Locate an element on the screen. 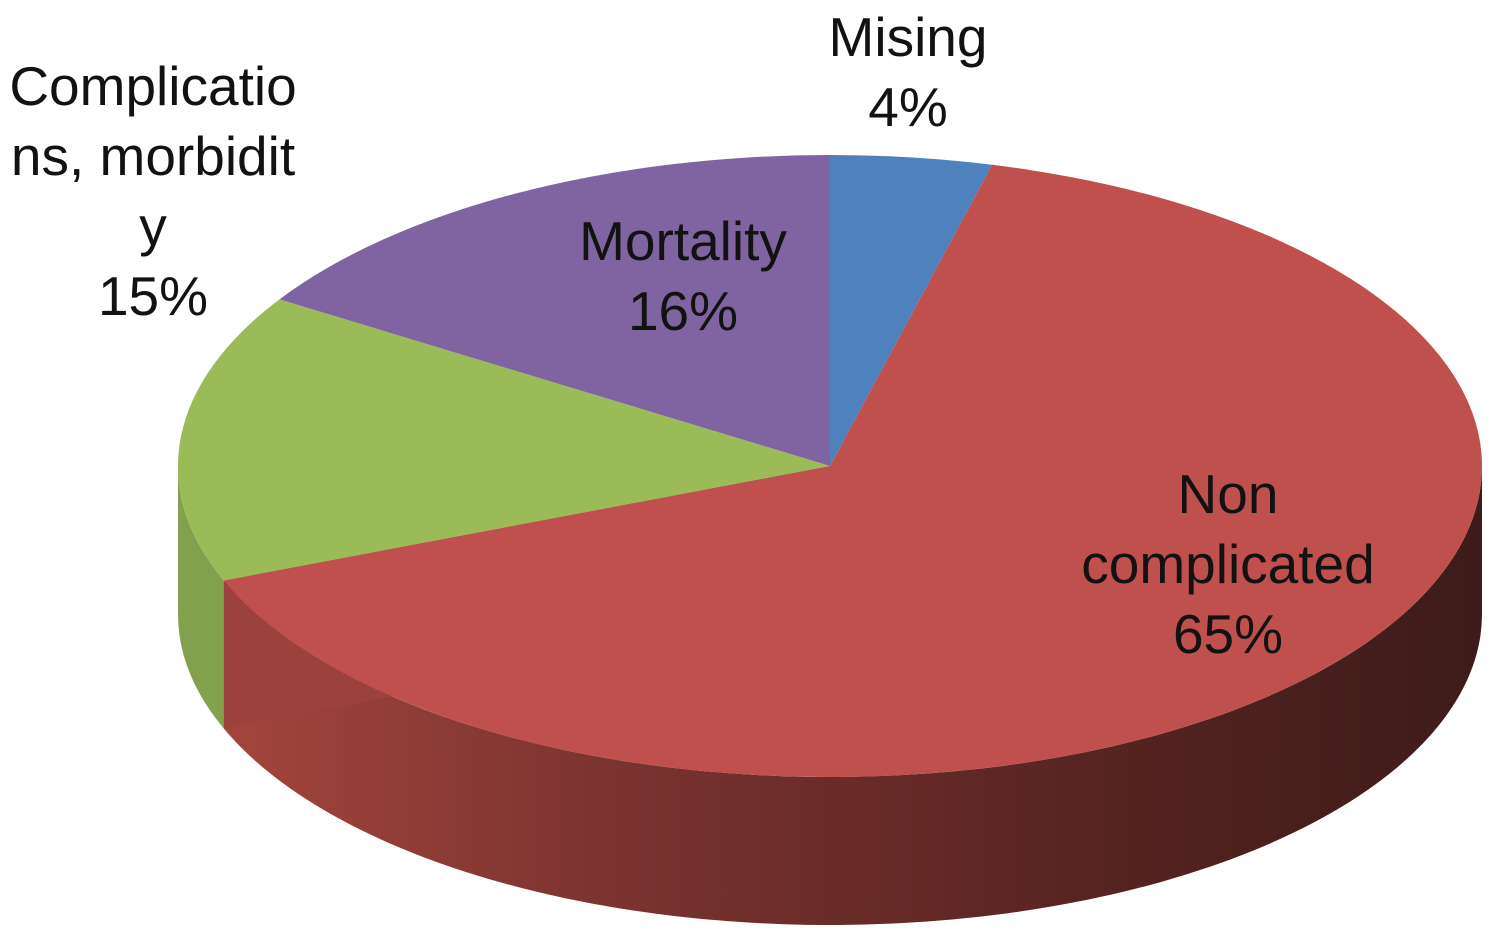  pie-slice-mising is located at coordinates (911, 310).